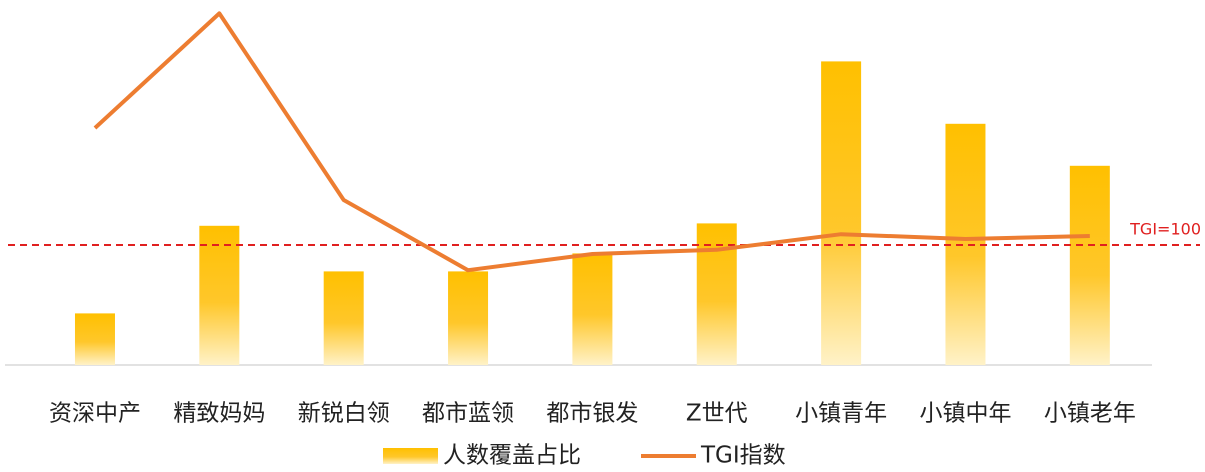  What do you see at coordinates (410, 456) in the screenshot?
I see `legend-swatch` at bounding box center [410, 456].